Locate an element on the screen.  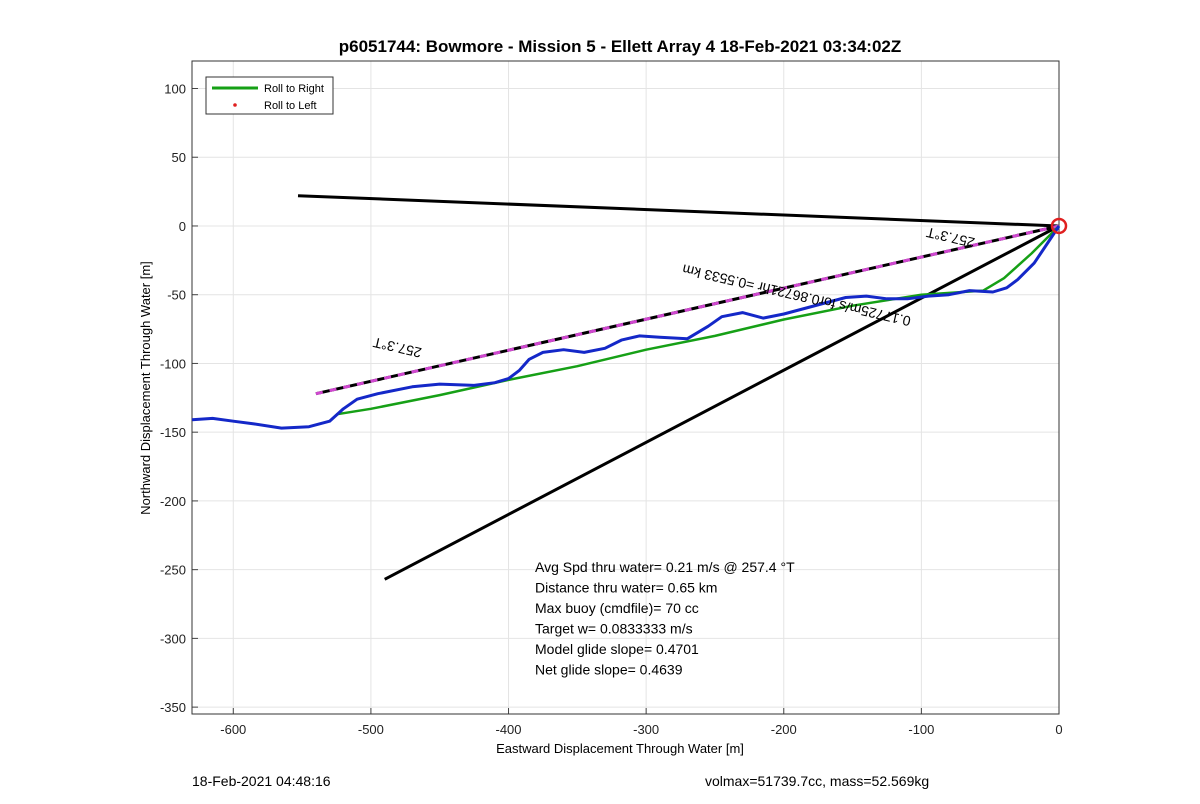
y-tick-label: 0 is located at coordinates (182, 226).